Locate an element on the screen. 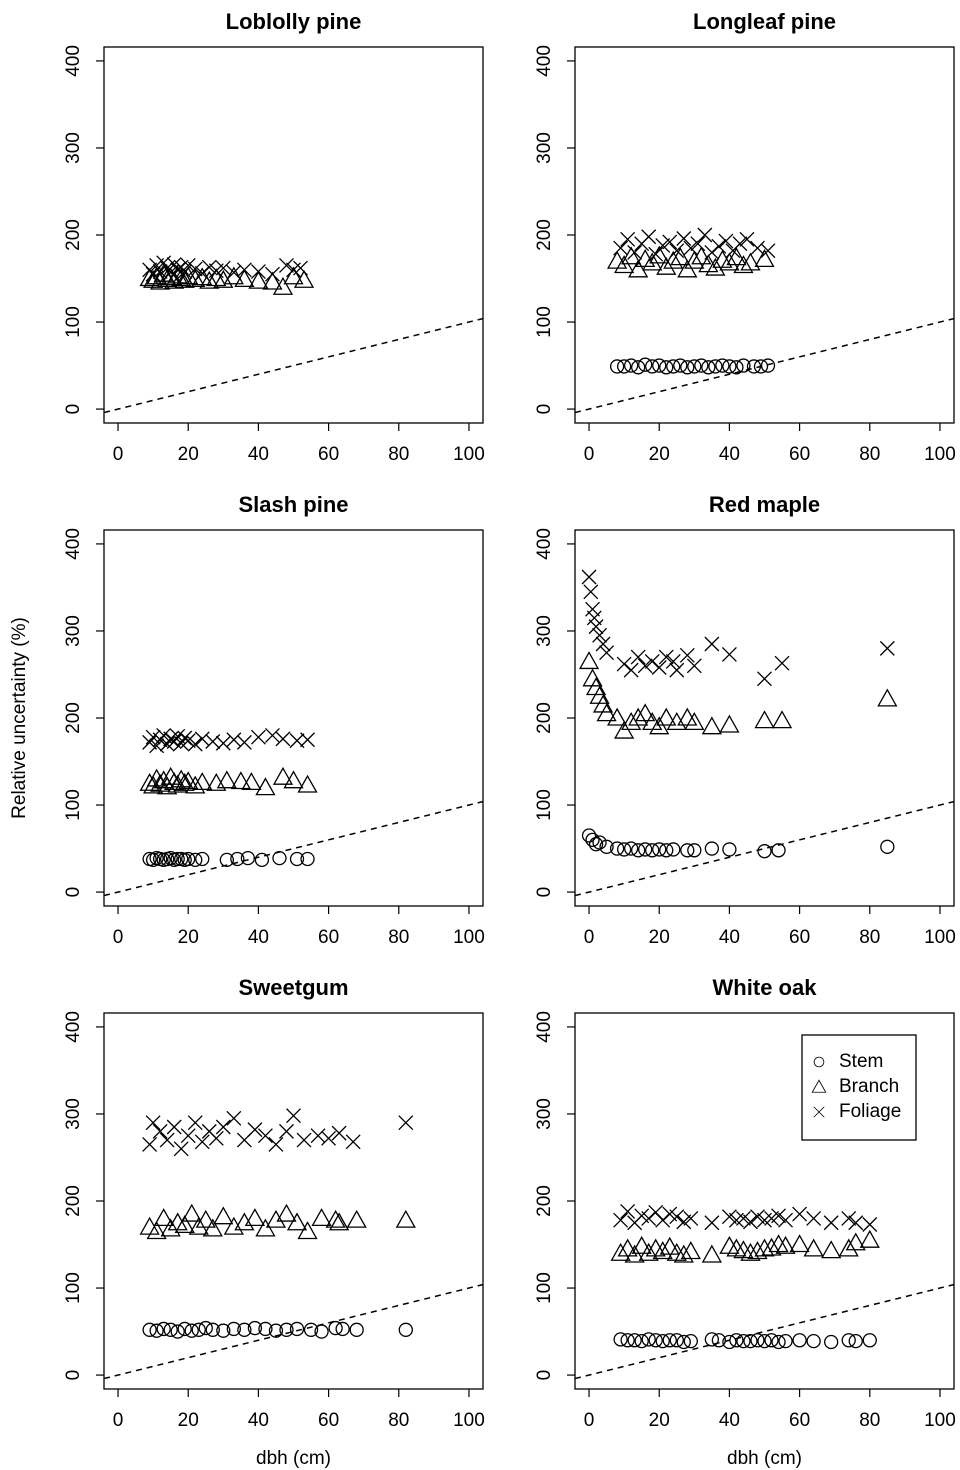 This screenshot has width=960, height=1470. x-tick-label: 0 is located at coordinates (118, 1420).